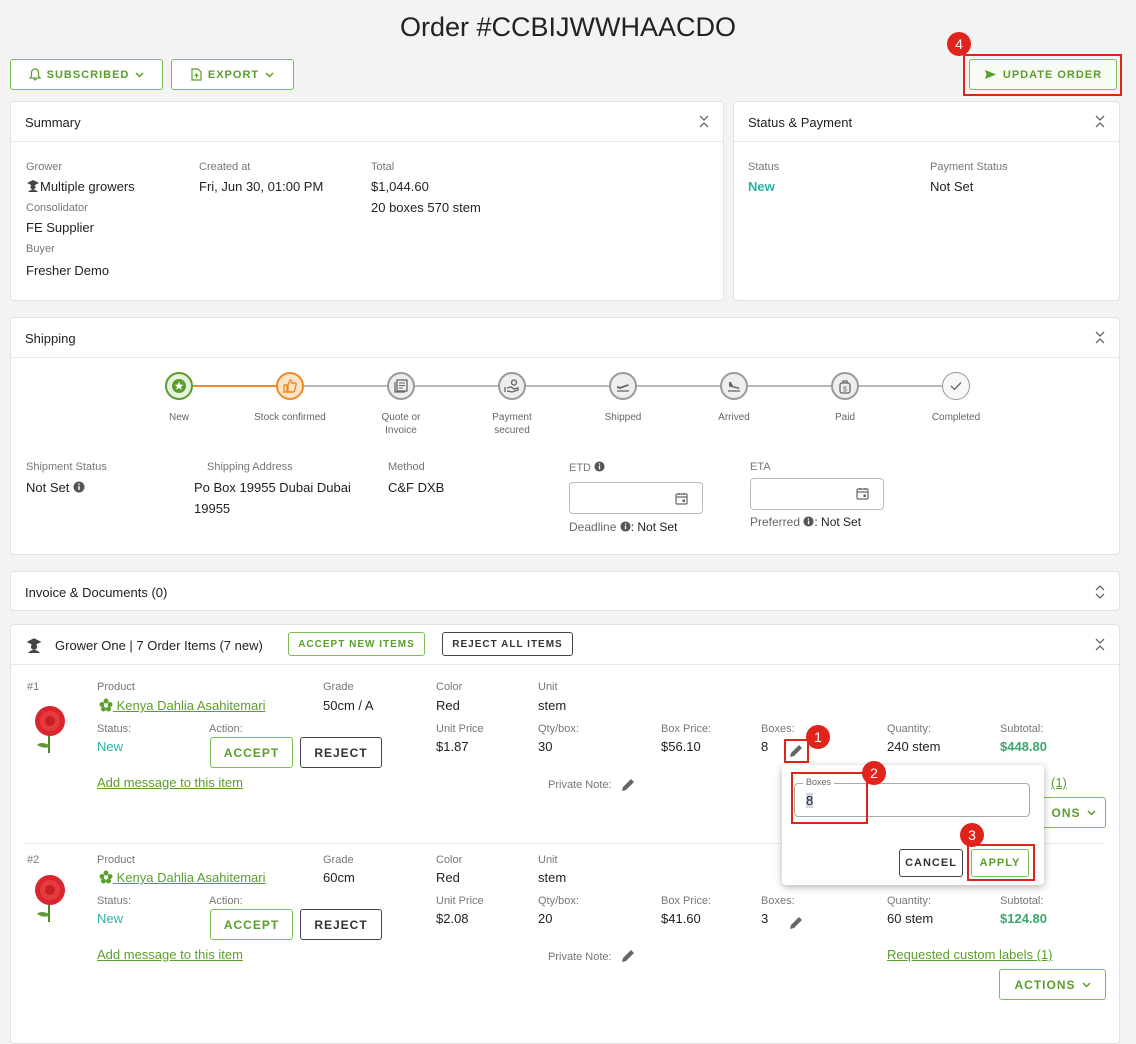  What do you see at coordinates (552, 877) in the screenshot?
I see `unit-value: stem` at bounding box center [552, 877].